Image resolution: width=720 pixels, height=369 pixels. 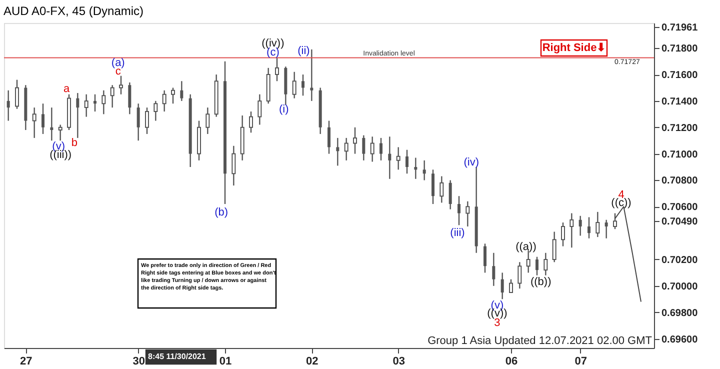 I want to click on y-tick-label: 0.70200, so click(x=680, y=260).